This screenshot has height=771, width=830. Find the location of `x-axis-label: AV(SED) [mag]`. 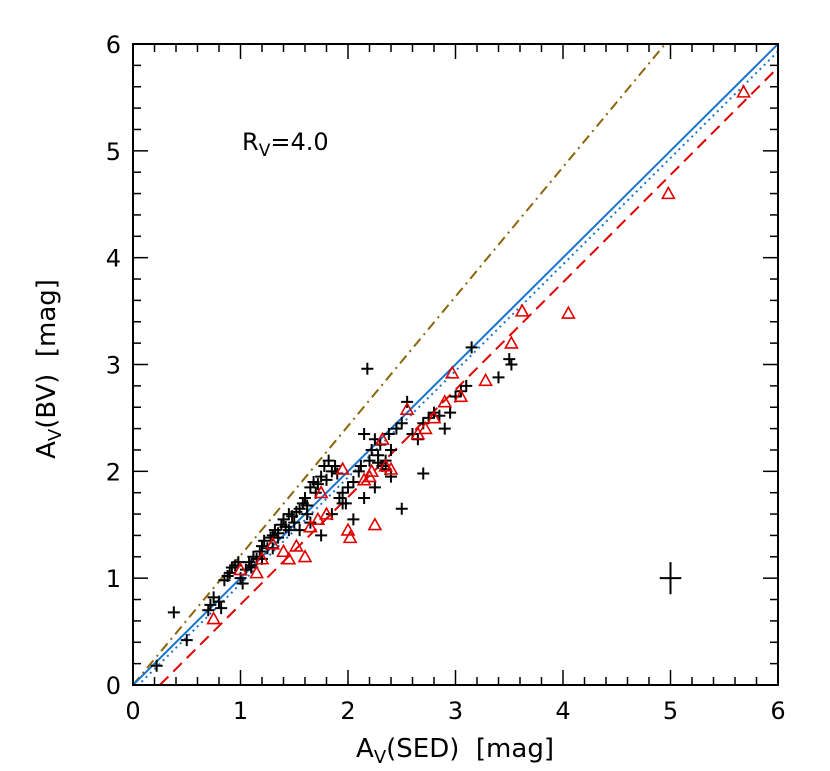

x-axis-label: AV(SED) [mag] is located at coordinates (455, 751).